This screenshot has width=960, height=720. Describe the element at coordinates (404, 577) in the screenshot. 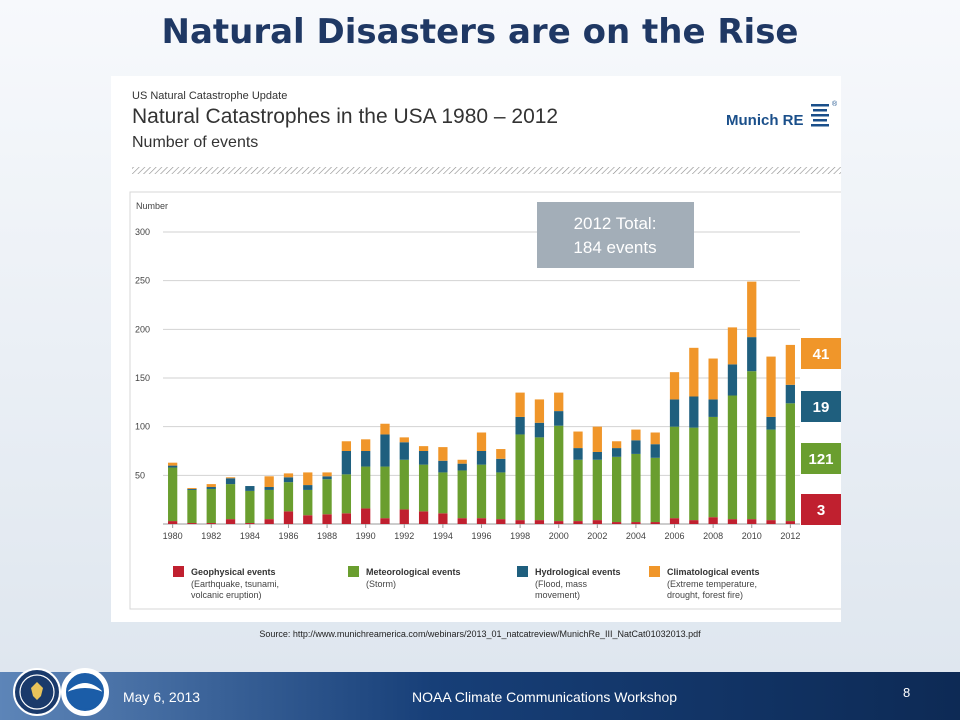

I see `legend-item-meteorological: Meteorological events (Storm)` at that location.